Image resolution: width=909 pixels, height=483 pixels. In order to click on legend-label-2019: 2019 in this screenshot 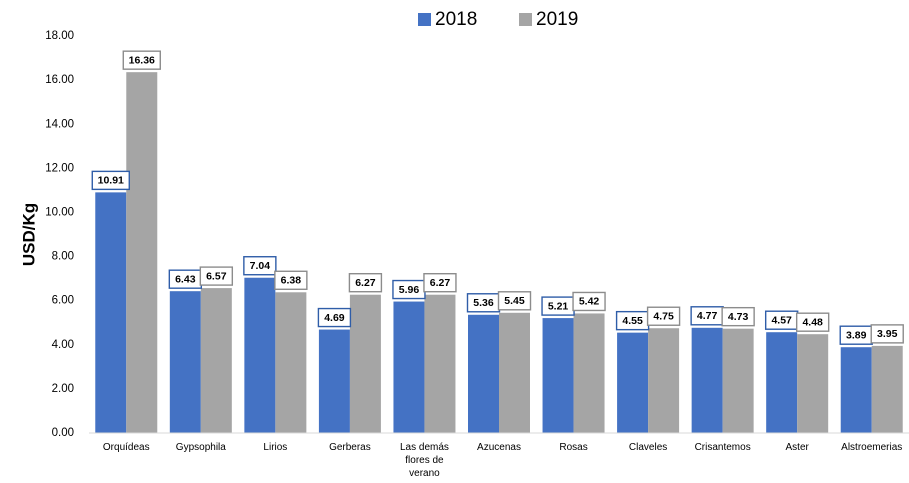, I will do `click(557, 19)`.